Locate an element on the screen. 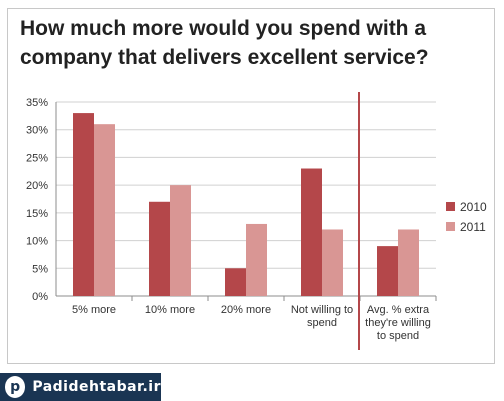  y-tick-label: 30% is located at coordinates (37, 131).